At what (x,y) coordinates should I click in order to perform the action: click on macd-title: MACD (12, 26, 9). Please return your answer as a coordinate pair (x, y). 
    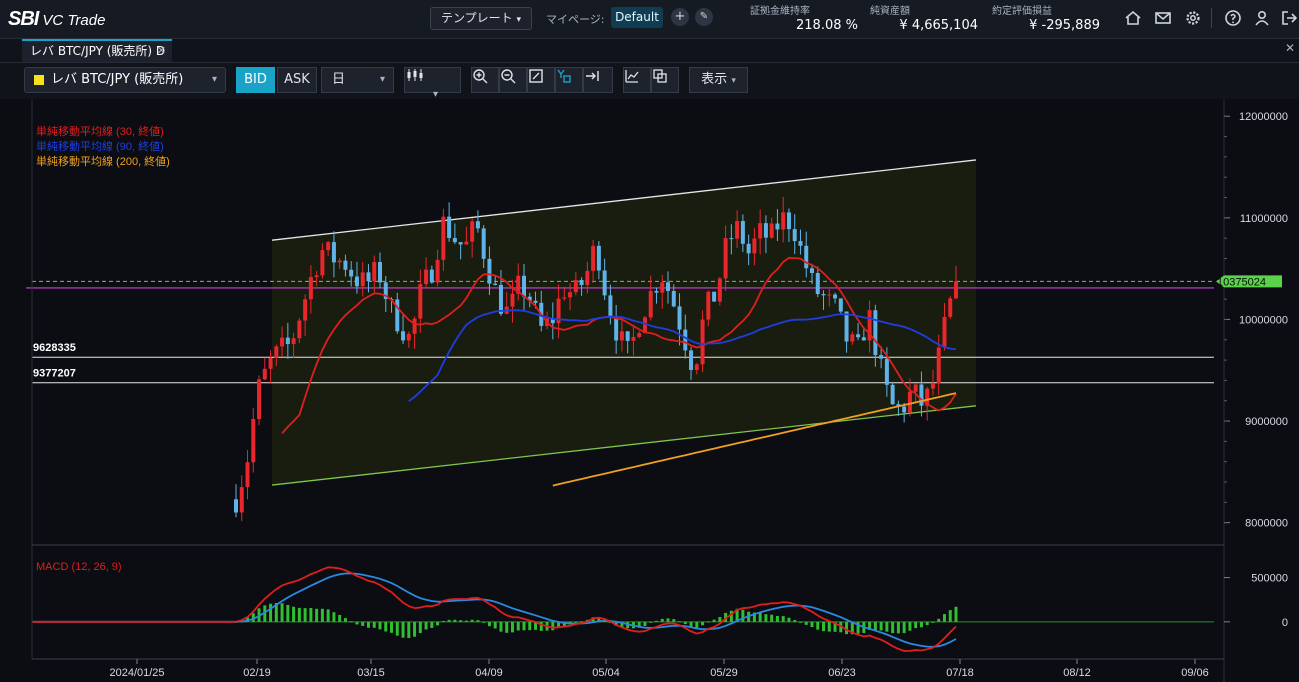
    Looking at the image, I should click on (79, 567).